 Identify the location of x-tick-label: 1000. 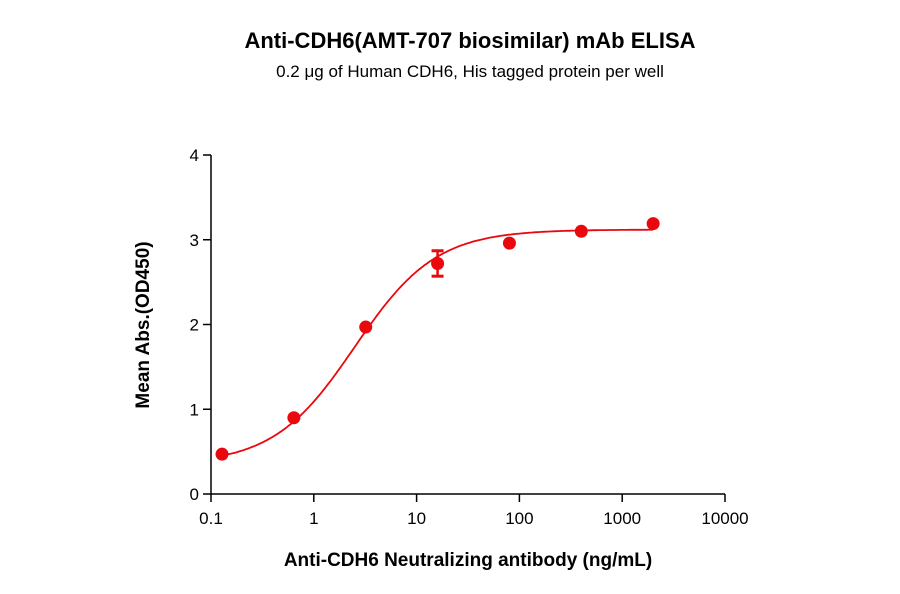
(622, 518).